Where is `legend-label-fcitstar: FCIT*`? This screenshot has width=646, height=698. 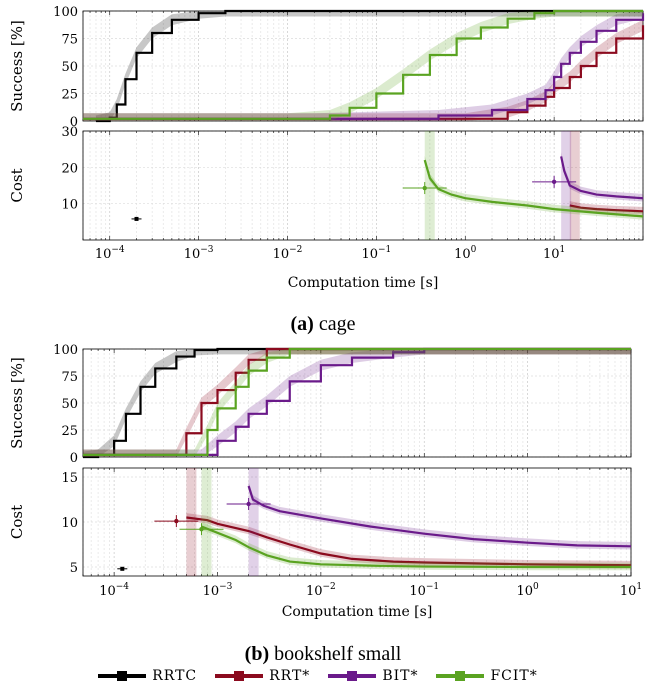
legend-label-fcitstar: FCIT* is located at coordinates (514, 676).